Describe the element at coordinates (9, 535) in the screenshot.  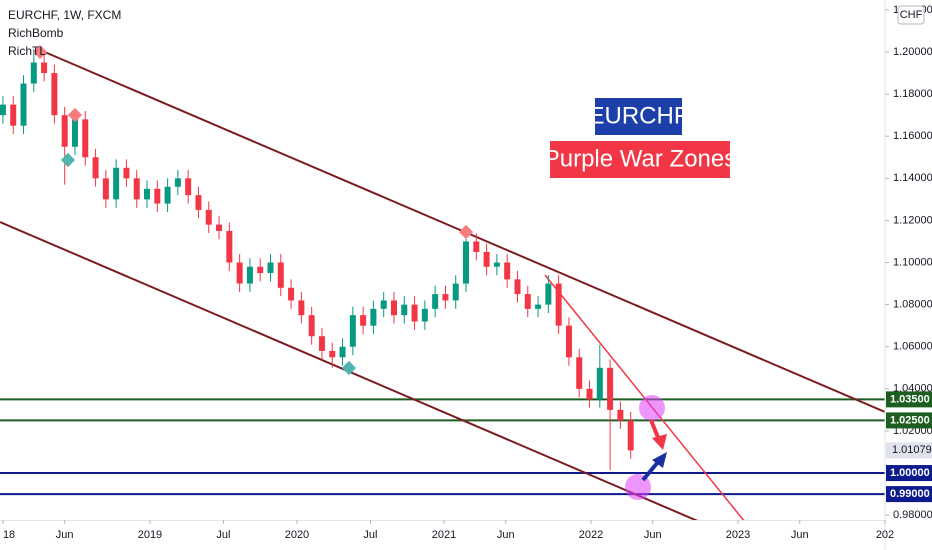
I see `x-tick-label: 18` at that location.